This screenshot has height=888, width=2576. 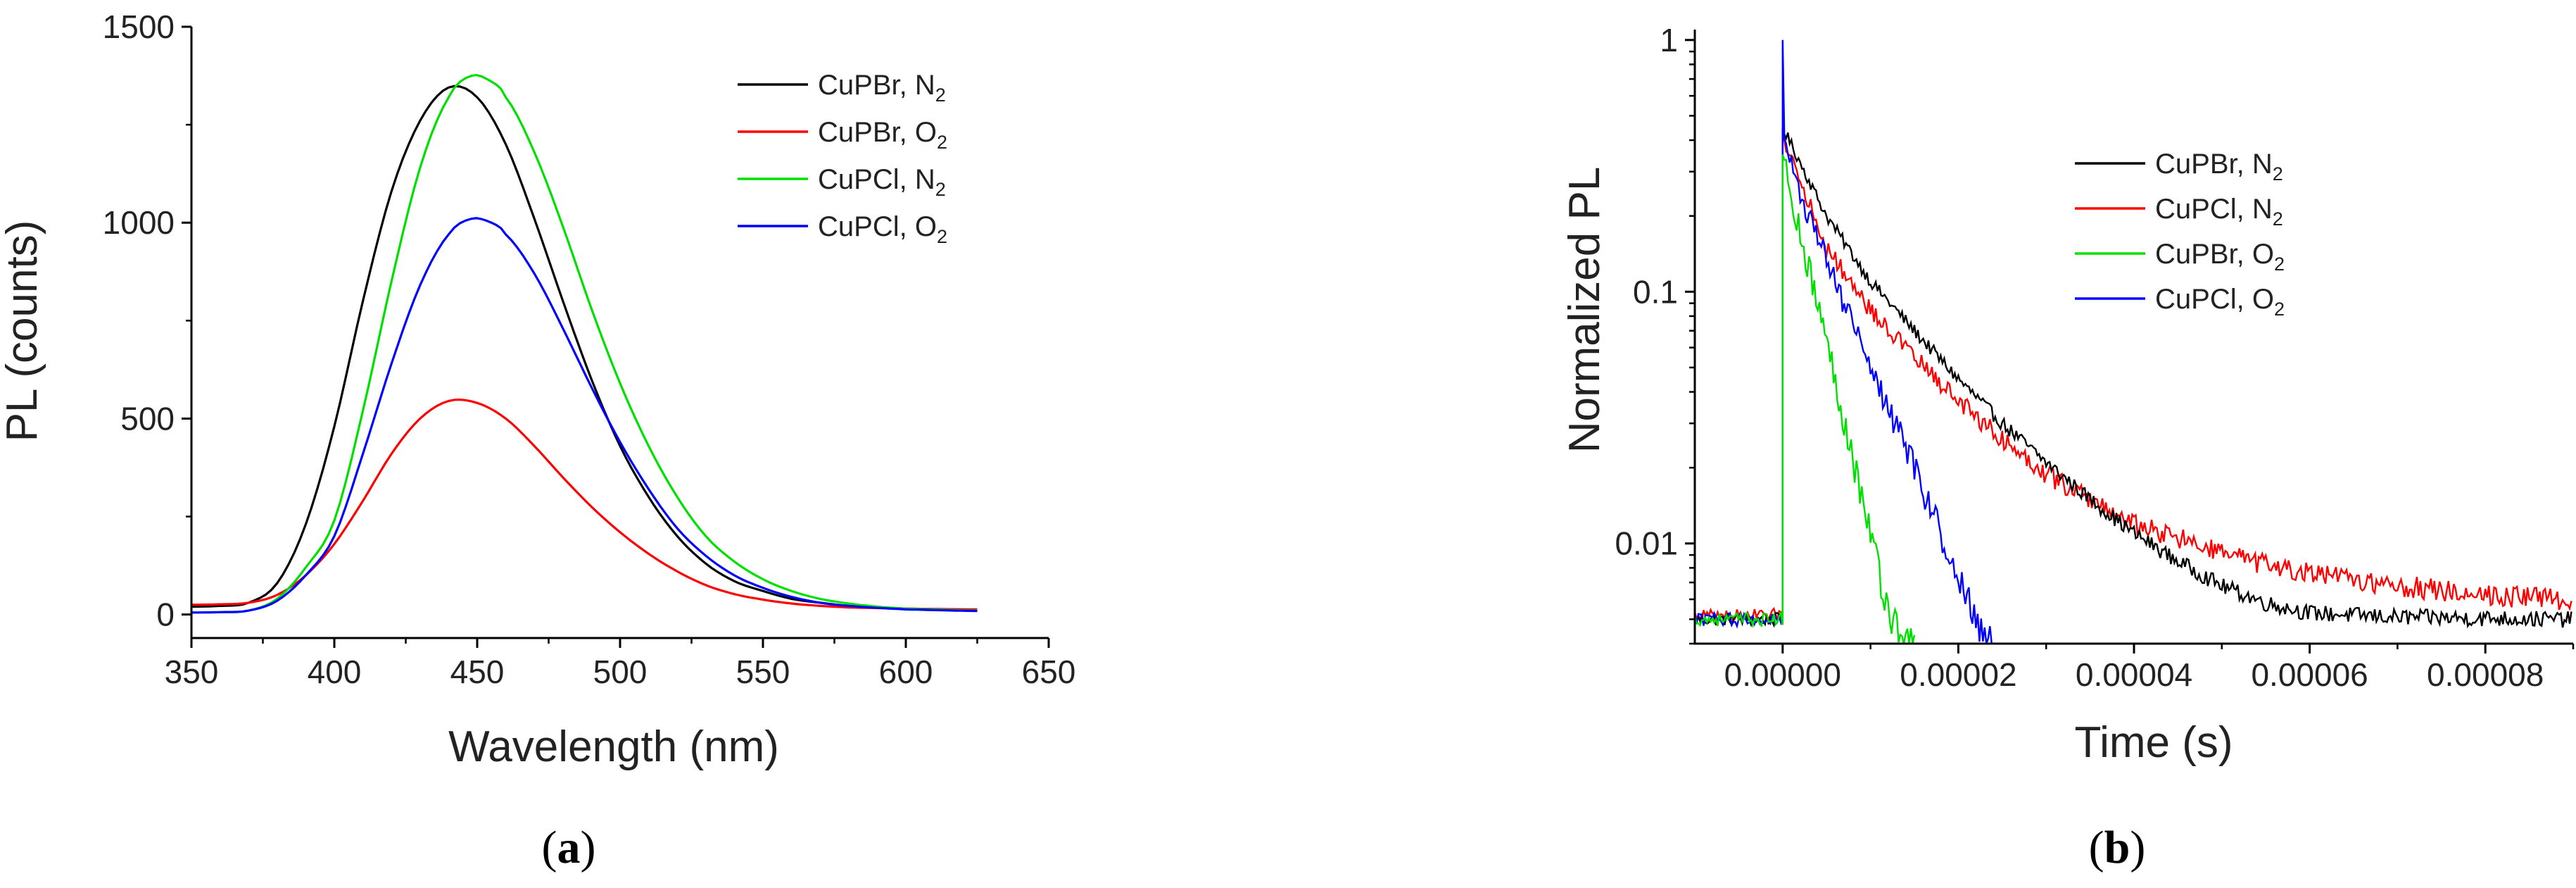 What do you see at coordinates (763, 672) in the screenshot?
I see `chart-a-xtick-label: 550` at bounding box center [763, 672].